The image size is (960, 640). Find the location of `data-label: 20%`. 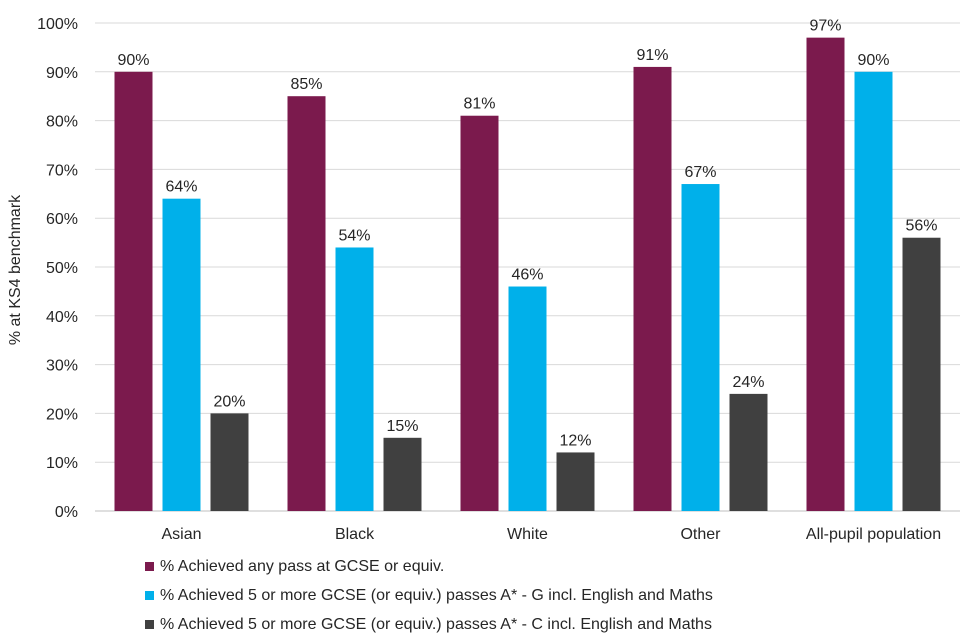

data-label: 20% is located at coordinates (229, 401).